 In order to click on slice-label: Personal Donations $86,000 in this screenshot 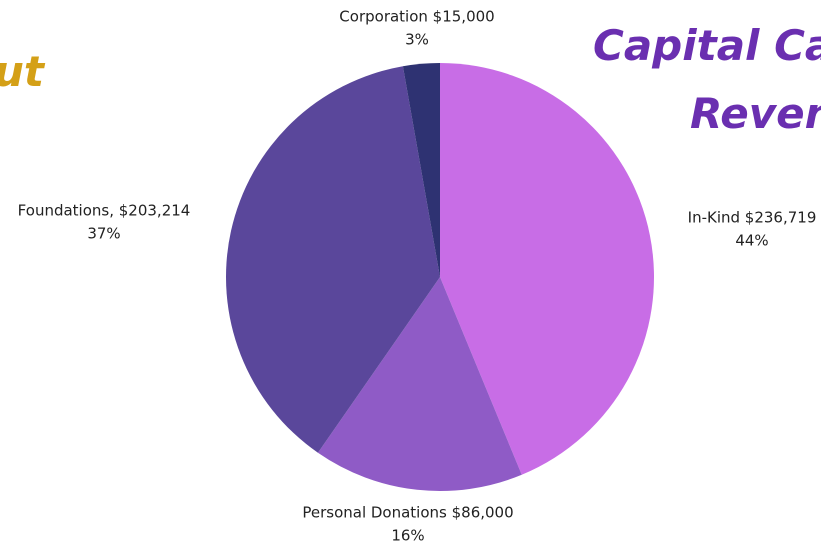, I will do `click(407, 513)`.